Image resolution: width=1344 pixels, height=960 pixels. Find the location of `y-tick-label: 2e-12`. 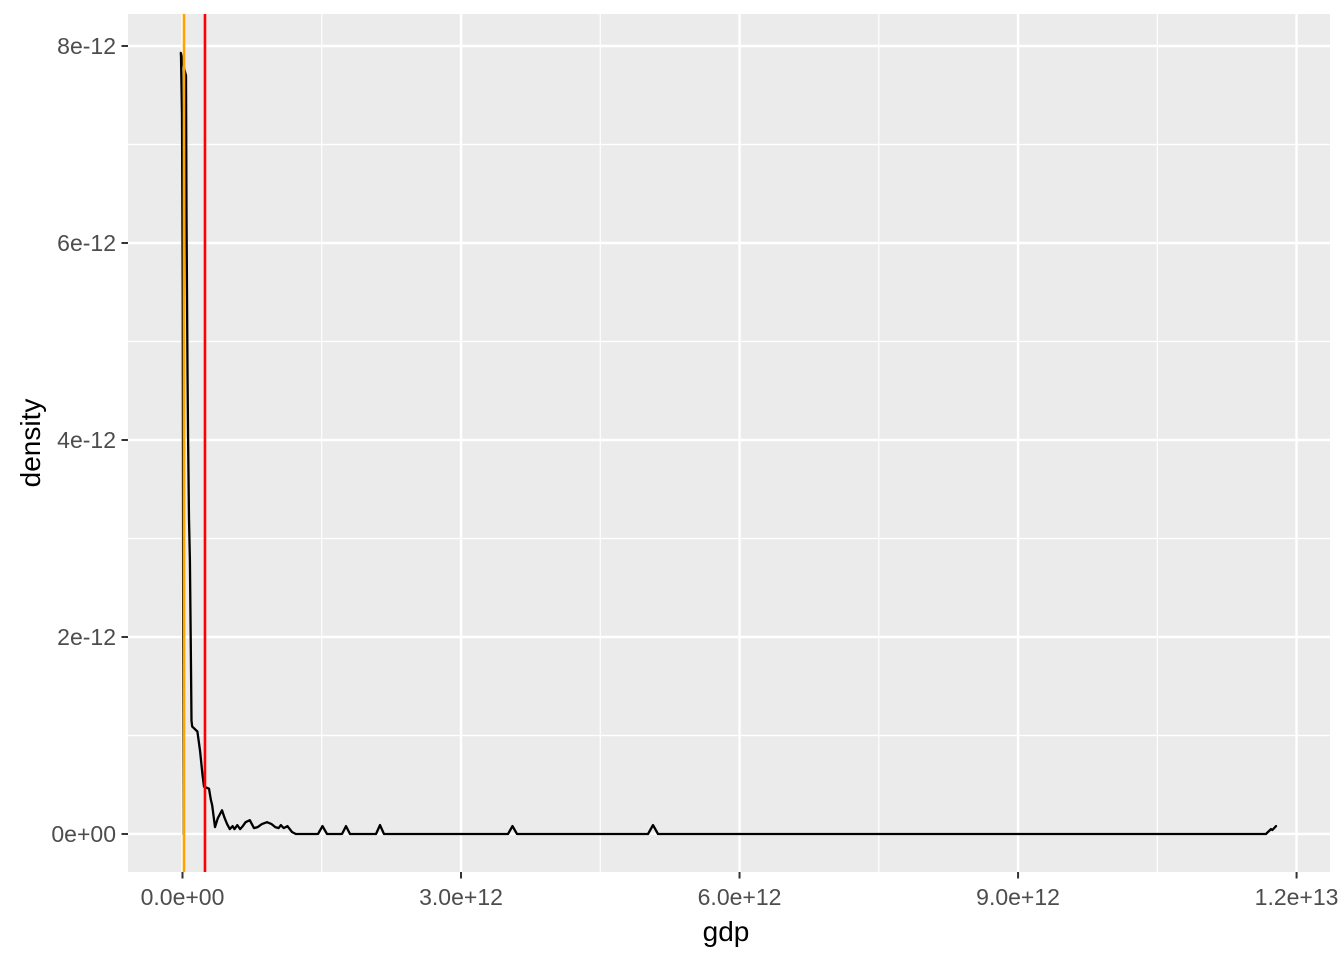

y-tick-label: 2e-12 is located at coordinates (86, 637).